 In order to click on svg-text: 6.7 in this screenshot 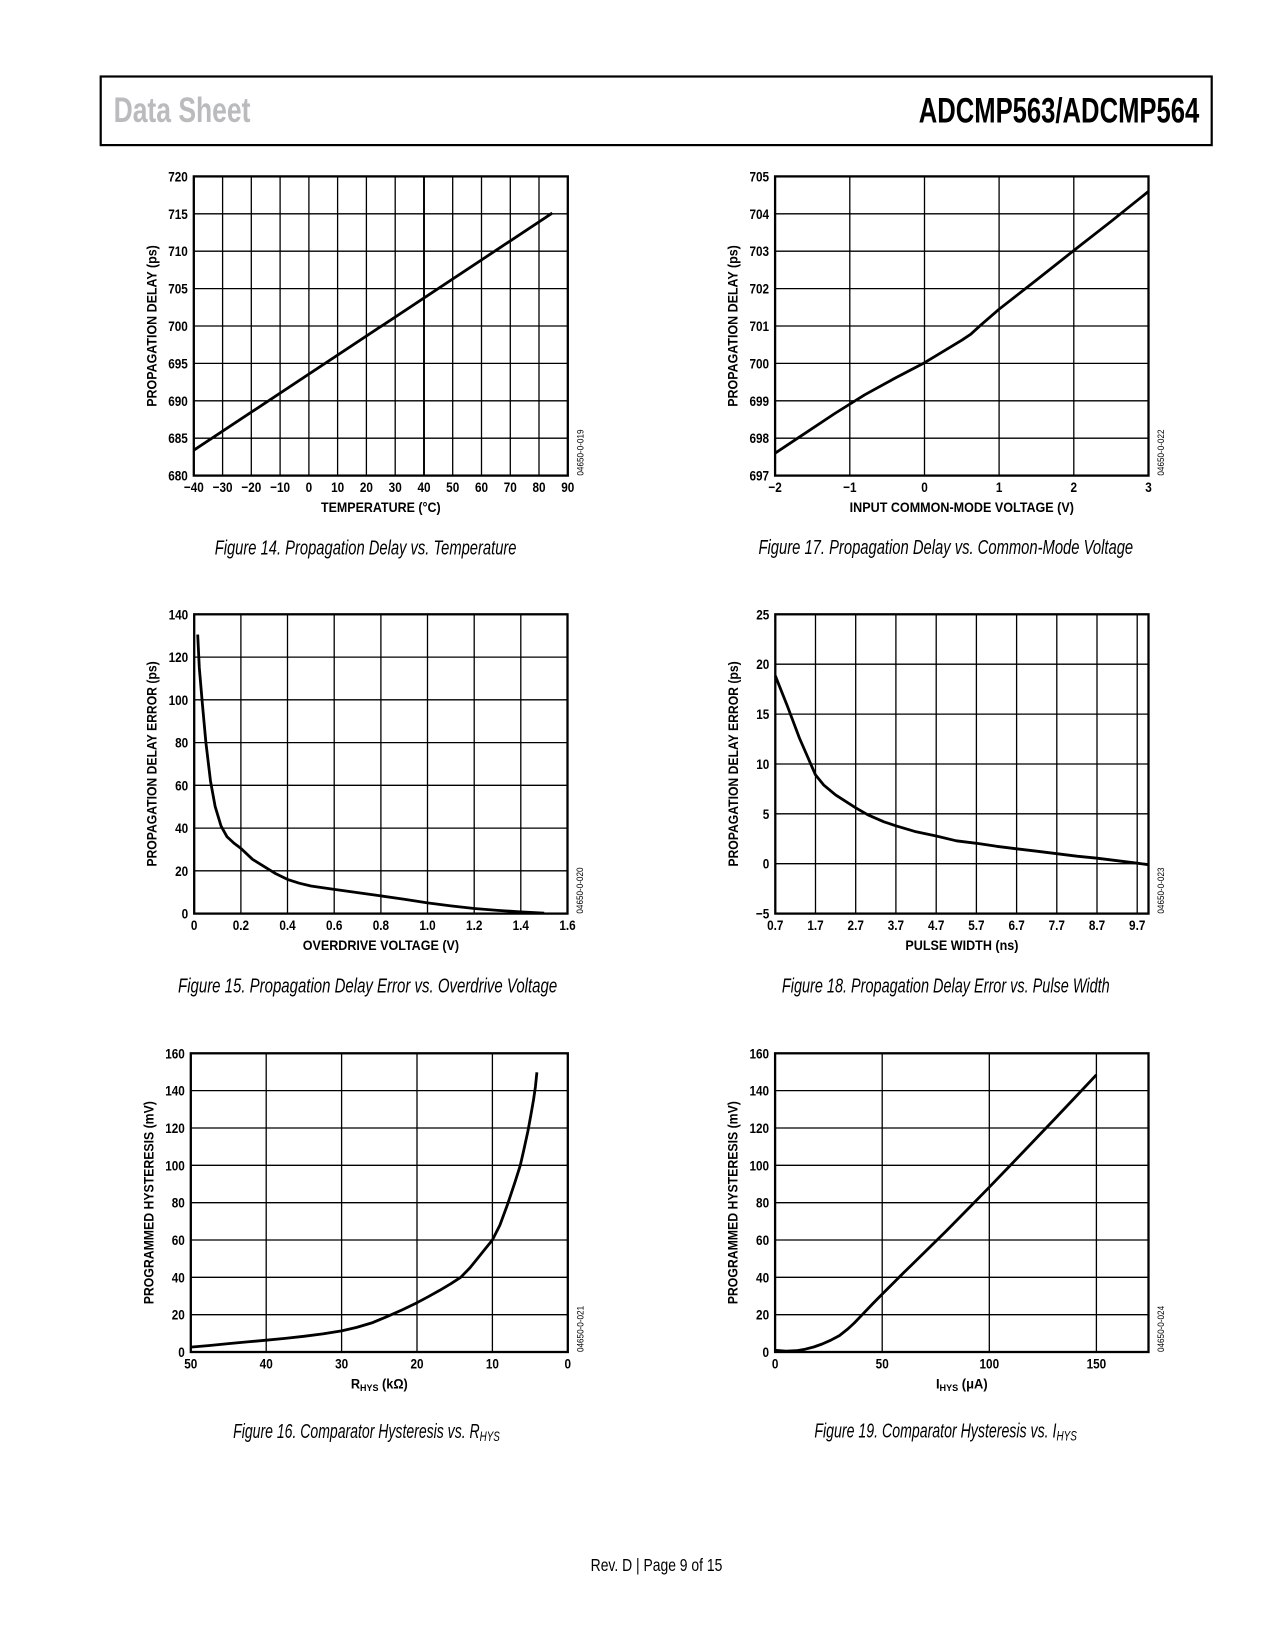, I will do `click(1016, 925)`.